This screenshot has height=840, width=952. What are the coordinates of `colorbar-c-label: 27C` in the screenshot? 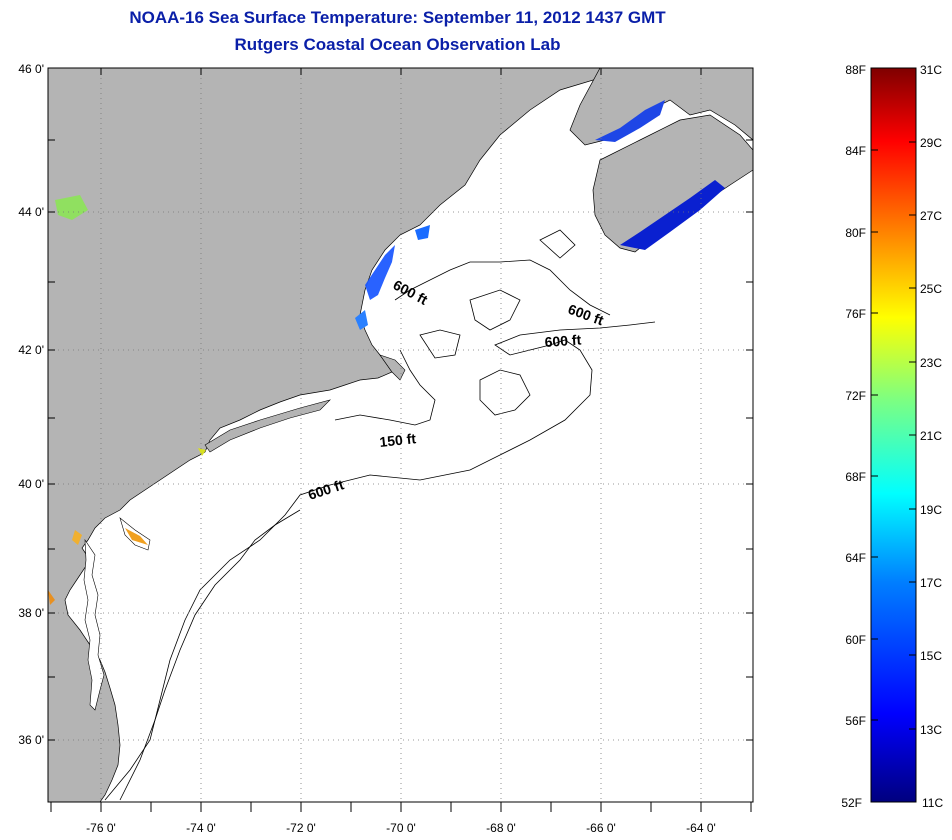 It's located at (931, 216).